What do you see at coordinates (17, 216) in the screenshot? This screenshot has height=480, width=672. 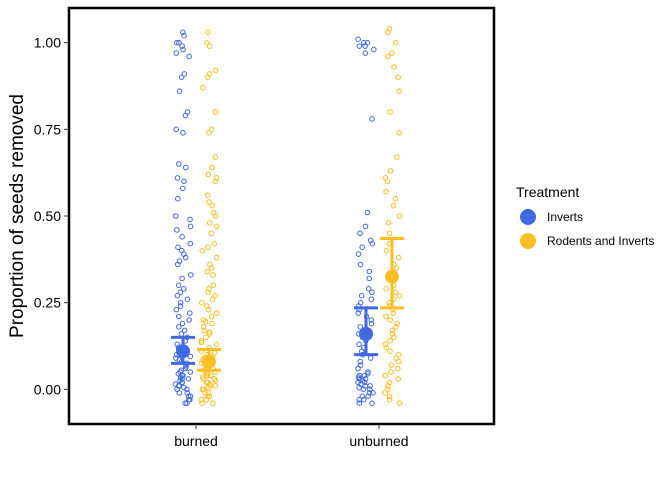 I see `y-axis-title: Proportion of seeds removed` at bounding box center [17, 216].